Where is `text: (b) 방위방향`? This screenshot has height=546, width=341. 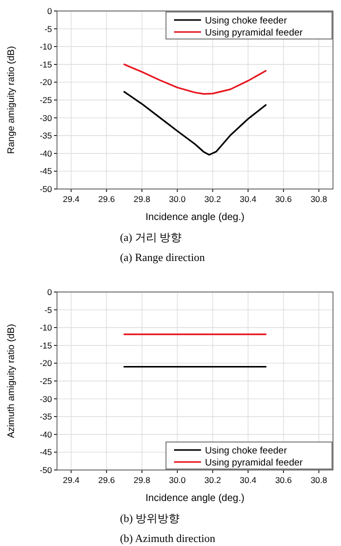 text: (b) 방위방향 is located at coordinates (150, 519).